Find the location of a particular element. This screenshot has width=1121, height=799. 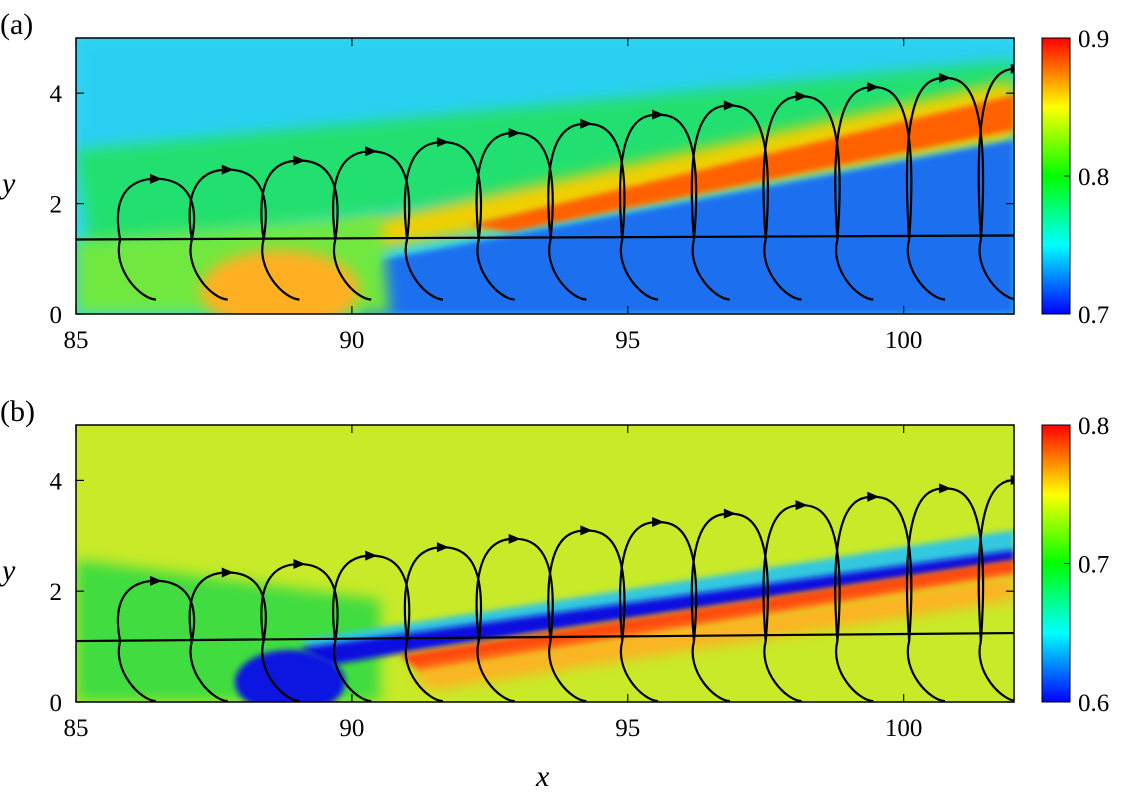

field-a-blue-region is located at coordinates (687, 227).